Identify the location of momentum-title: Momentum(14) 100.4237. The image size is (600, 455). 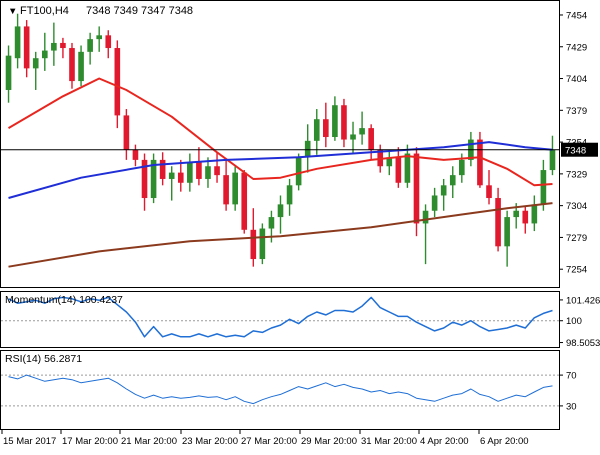
(64, 300).